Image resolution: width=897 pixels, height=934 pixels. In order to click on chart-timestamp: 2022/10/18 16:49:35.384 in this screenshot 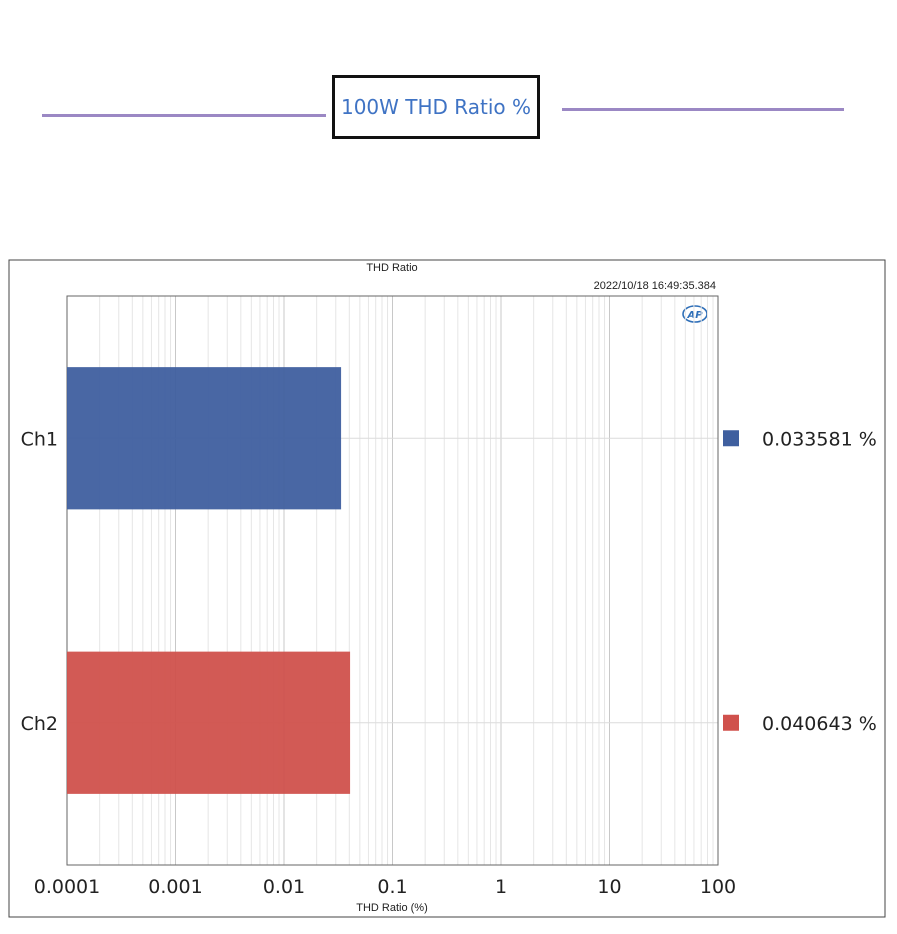, I will do `click(655, 286)`.